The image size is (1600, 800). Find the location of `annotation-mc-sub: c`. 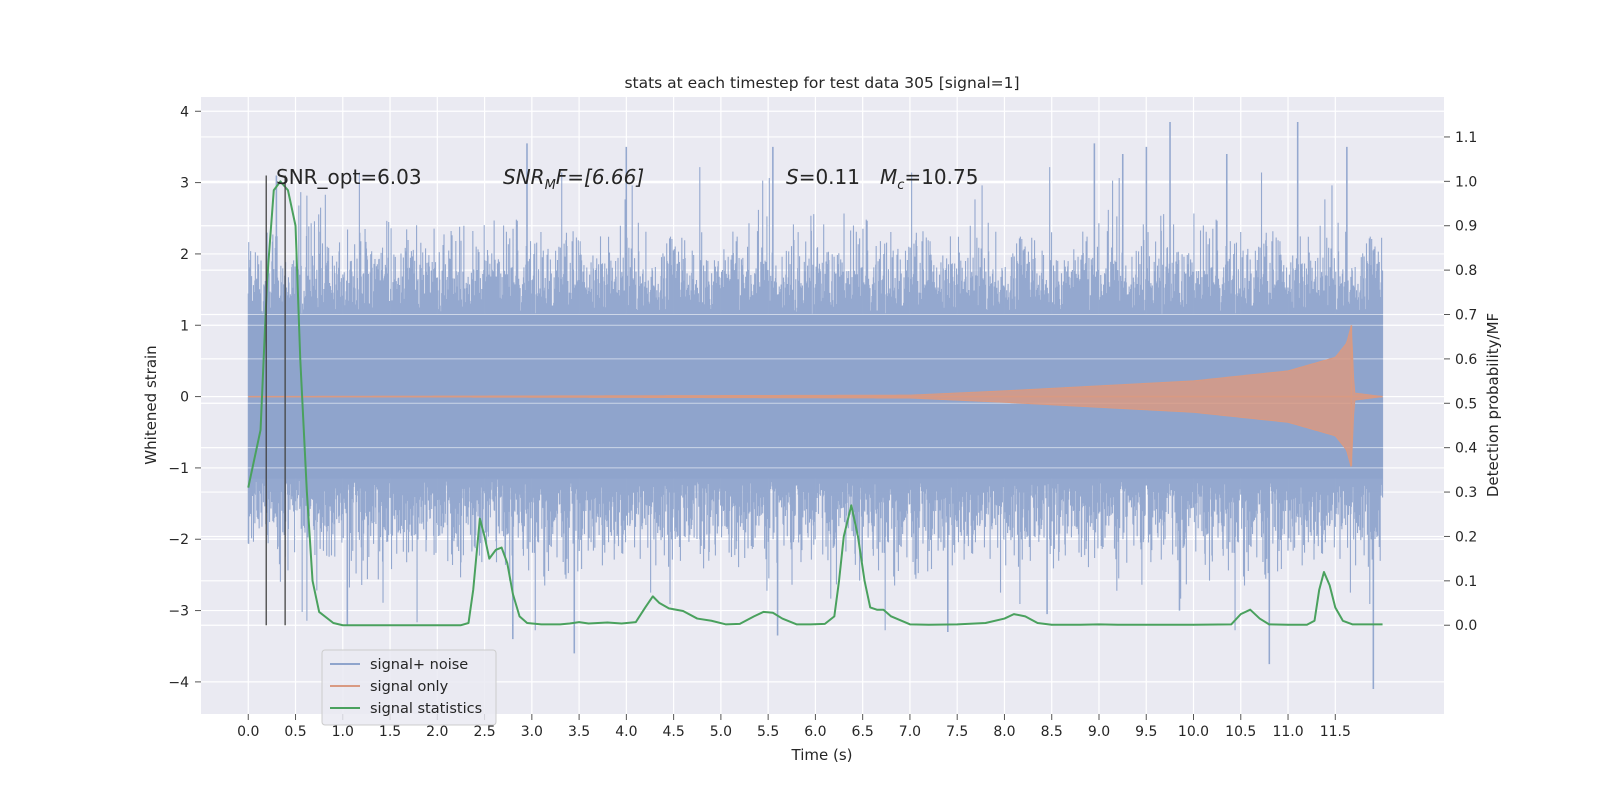

annotation-mc-sub: c is located at coordinates (900, 185).